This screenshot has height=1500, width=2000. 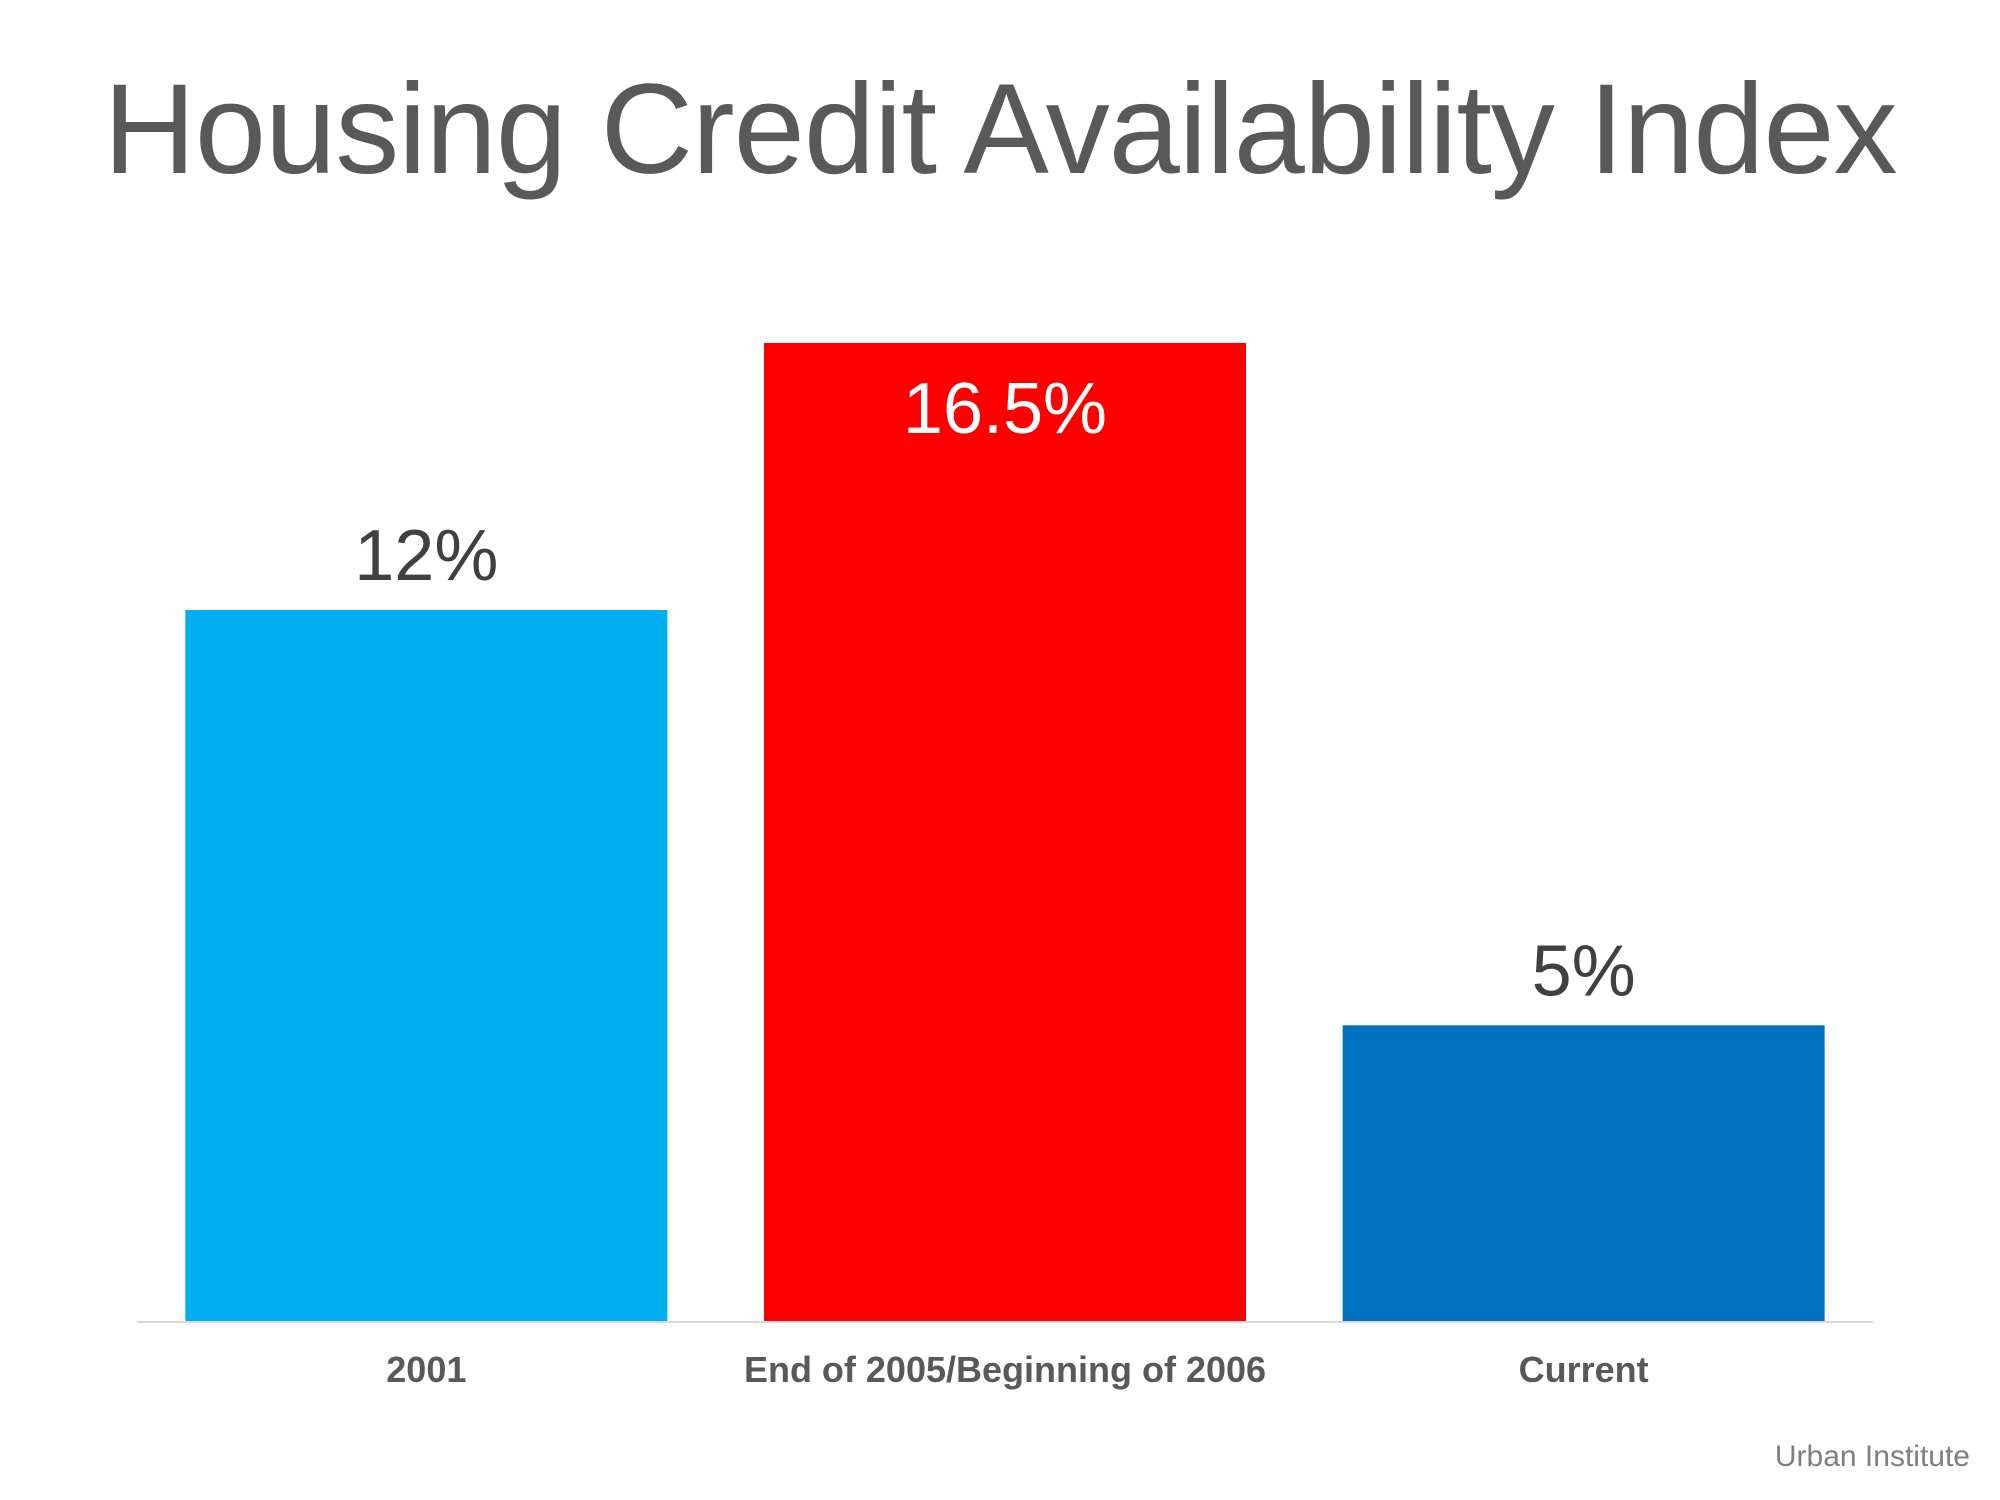 I want to click on category-labels-group: 2001 End of 2005/Beginning of 2006 Current, so click(x=1017, y=1369).